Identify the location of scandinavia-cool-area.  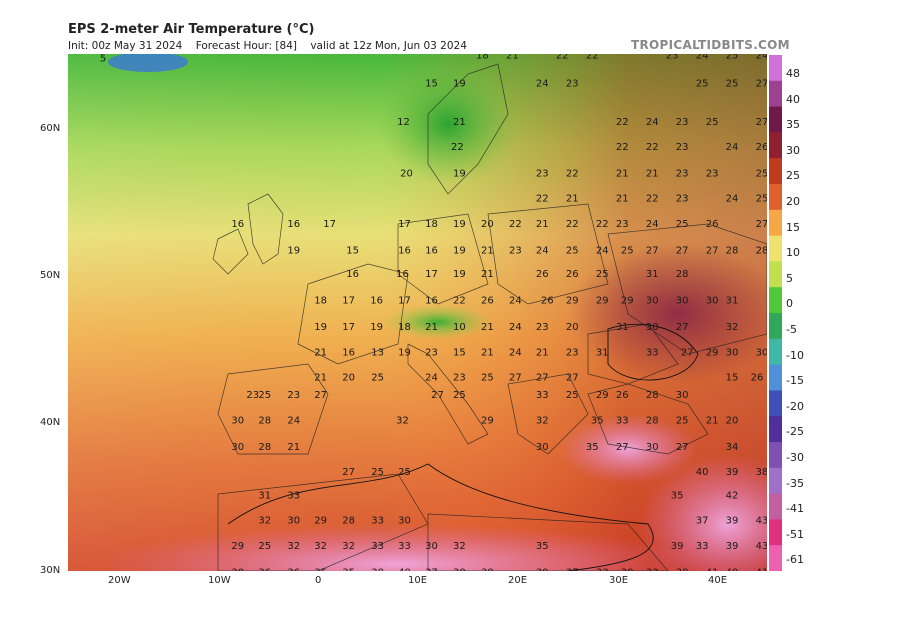
(448, 124).